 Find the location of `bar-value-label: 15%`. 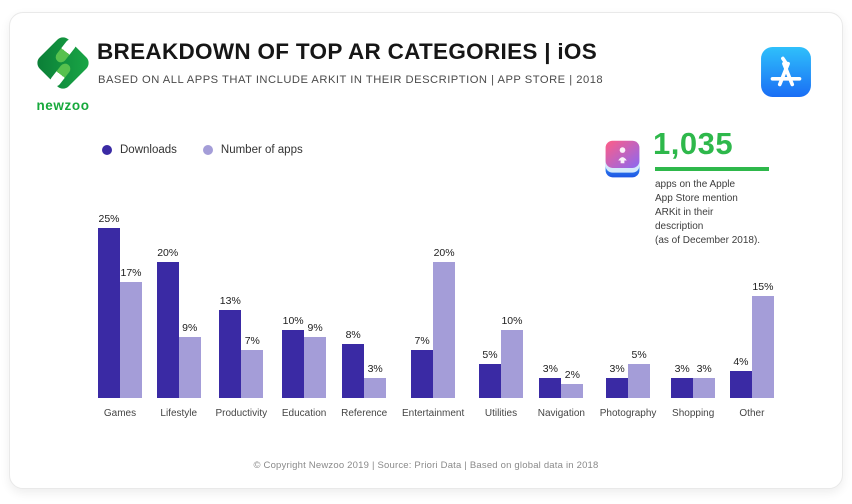

bar-value-label: 15% is located at coordinates (763, 287).